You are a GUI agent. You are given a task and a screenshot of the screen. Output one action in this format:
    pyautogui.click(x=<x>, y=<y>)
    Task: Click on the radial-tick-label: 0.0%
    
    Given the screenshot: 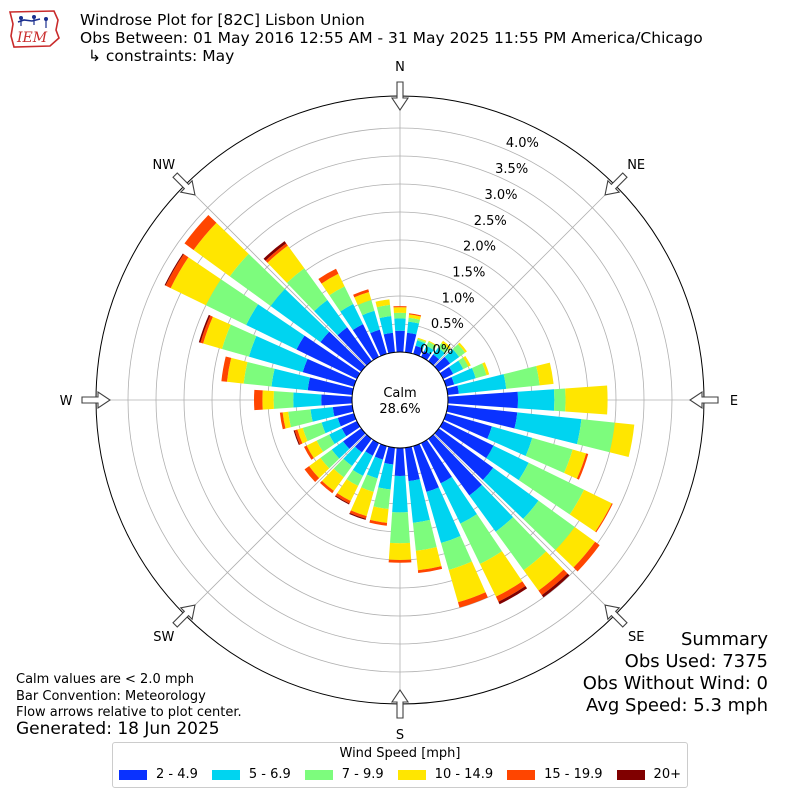 What is the action you would take?
    pyautogui.click(x=436, y=350)
    